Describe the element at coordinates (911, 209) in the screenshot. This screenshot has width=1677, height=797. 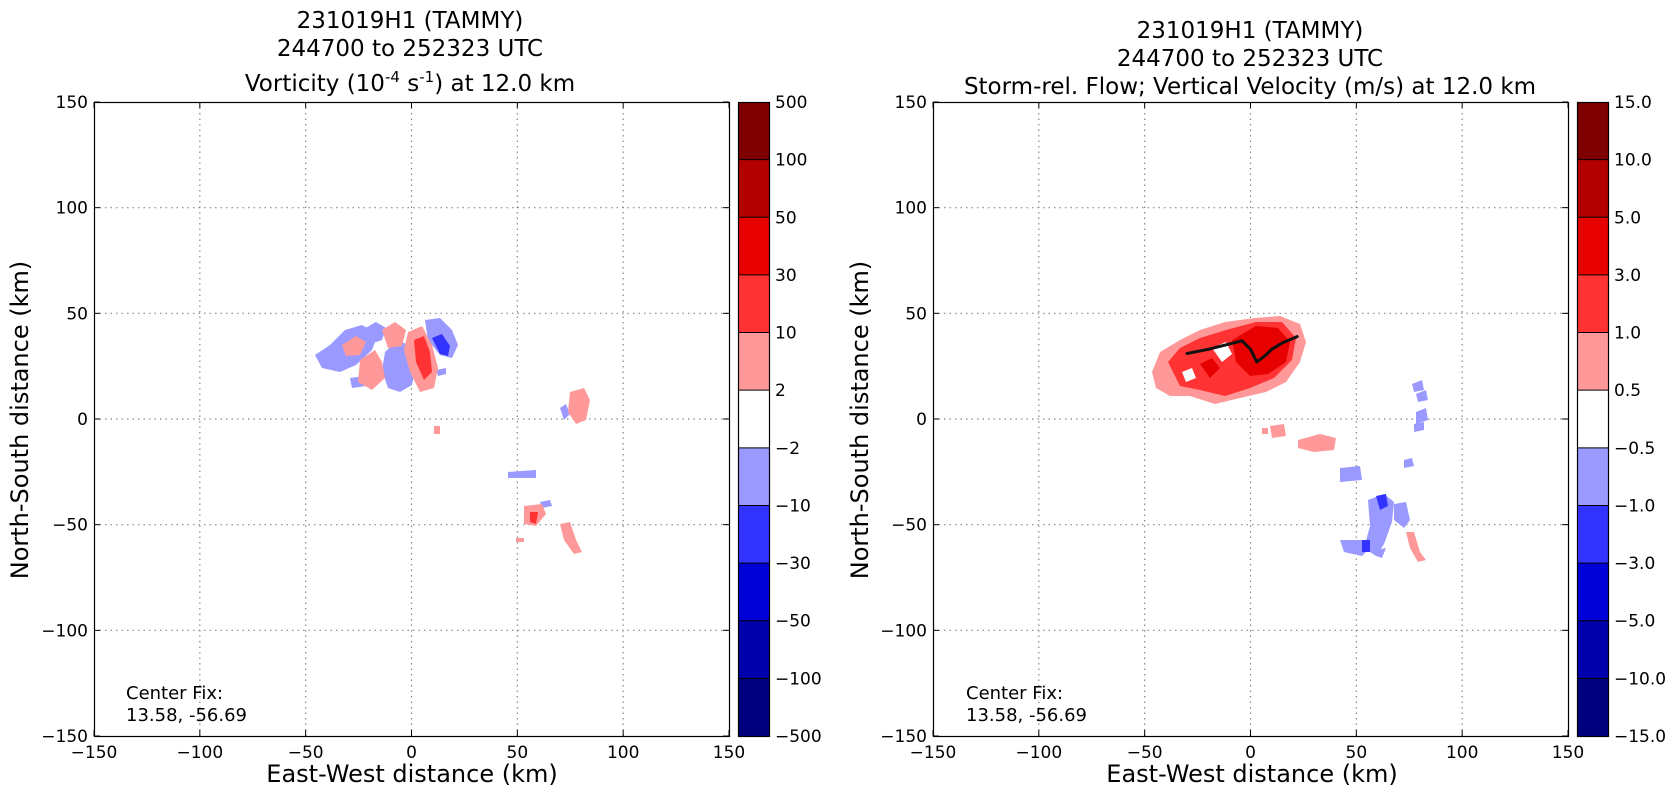
I see `vv-y-tick-label: 100` at that location.